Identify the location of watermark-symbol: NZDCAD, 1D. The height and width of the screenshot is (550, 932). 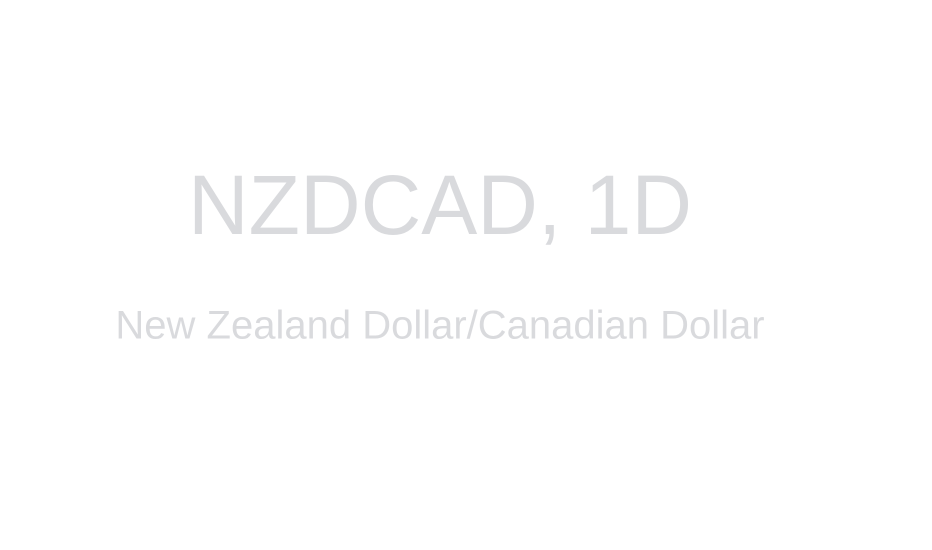
(440, 205).